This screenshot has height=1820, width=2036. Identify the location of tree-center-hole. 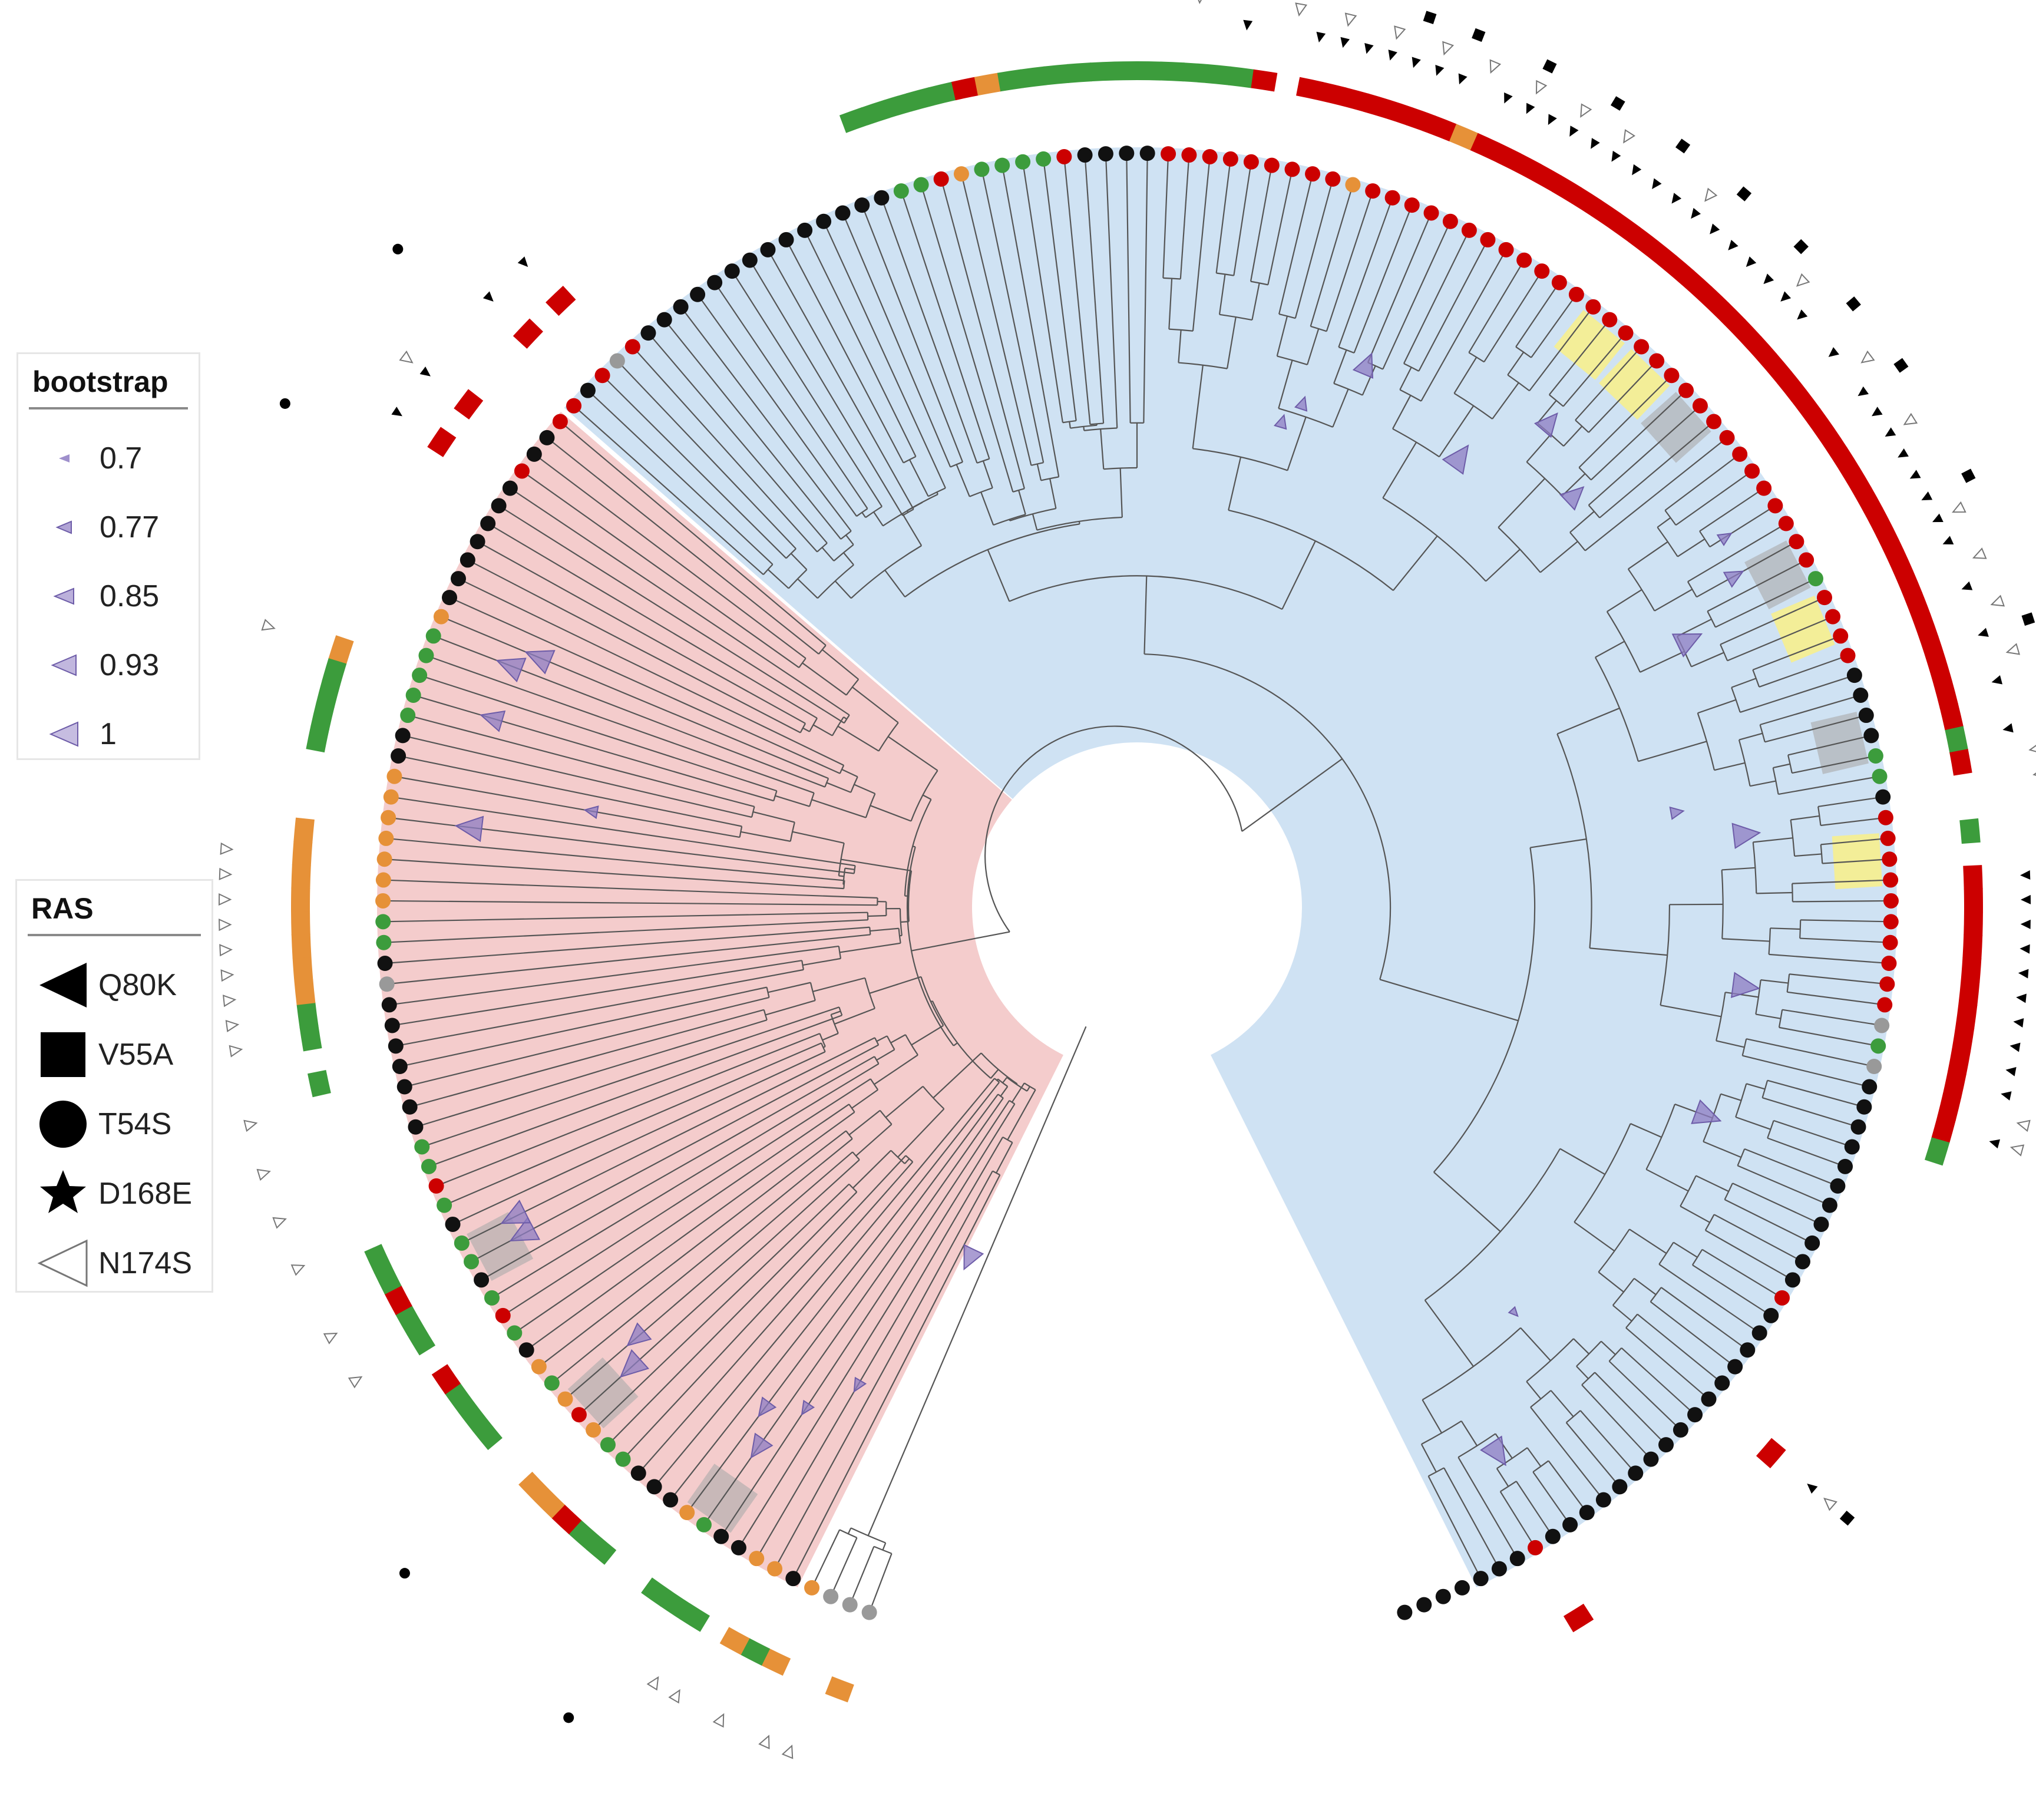
(1137, 907).